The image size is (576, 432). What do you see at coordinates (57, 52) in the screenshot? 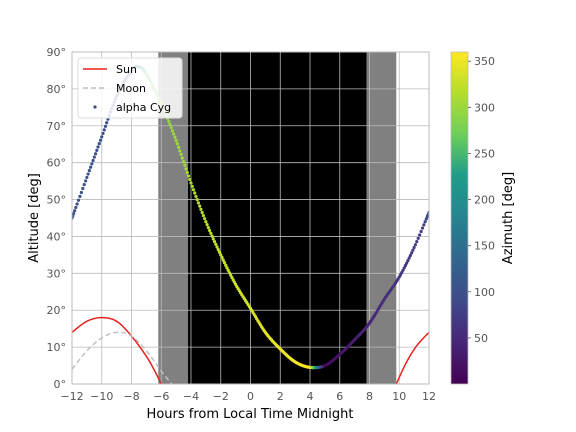
I see `y-tick-label: 90°` at bounding box center [57, 52].